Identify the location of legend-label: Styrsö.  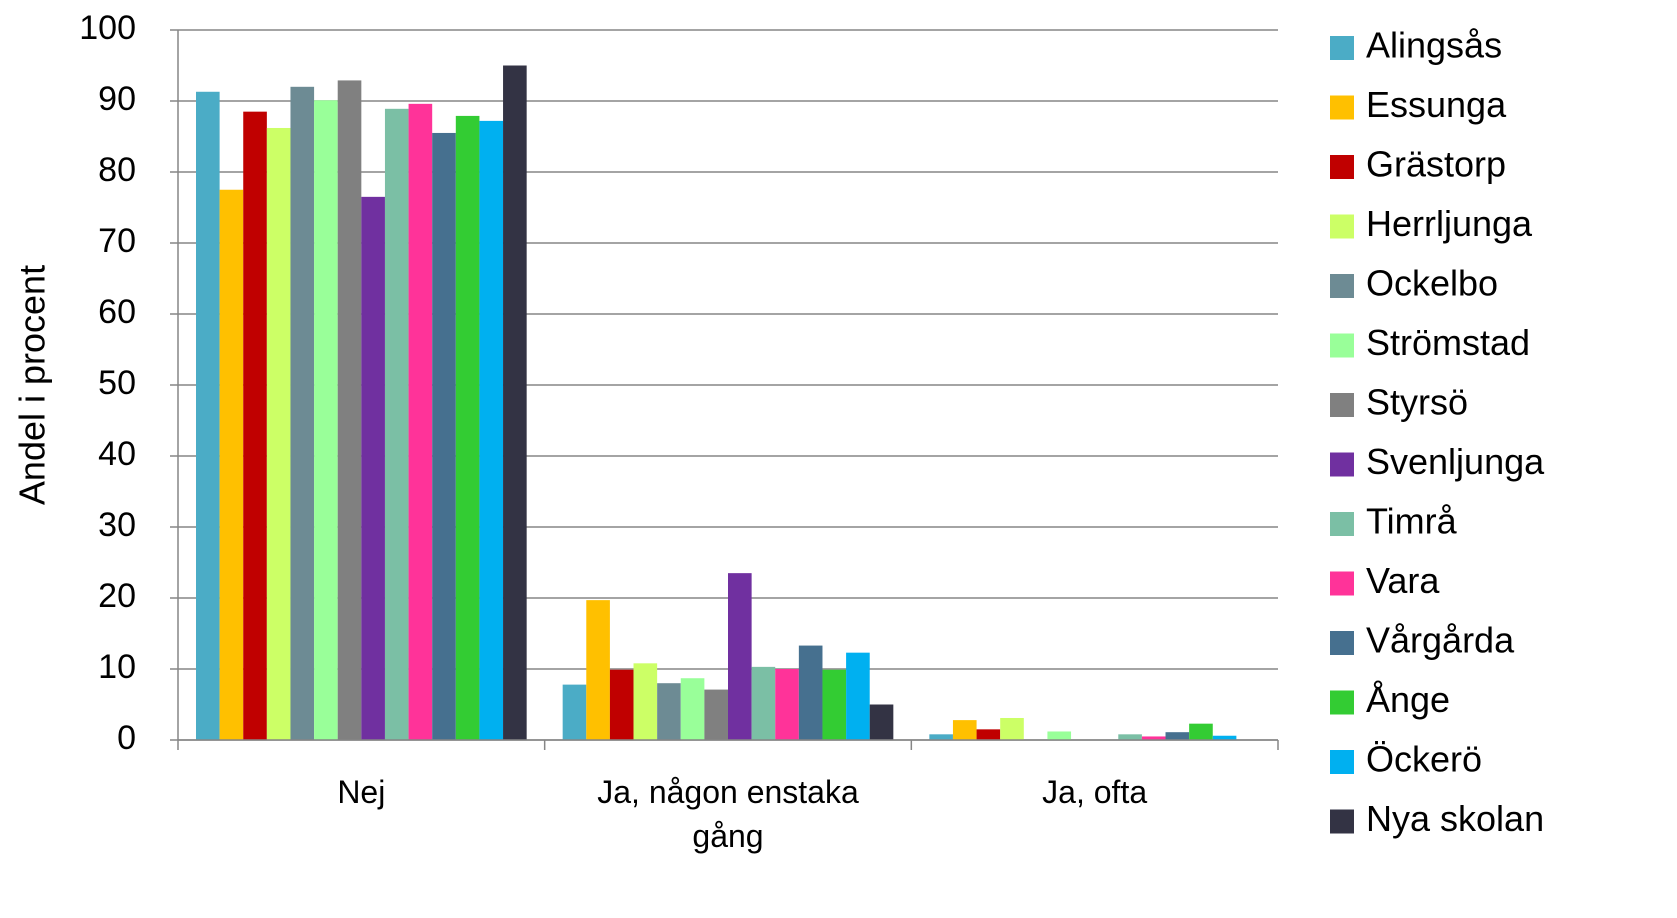
(1417, 402).